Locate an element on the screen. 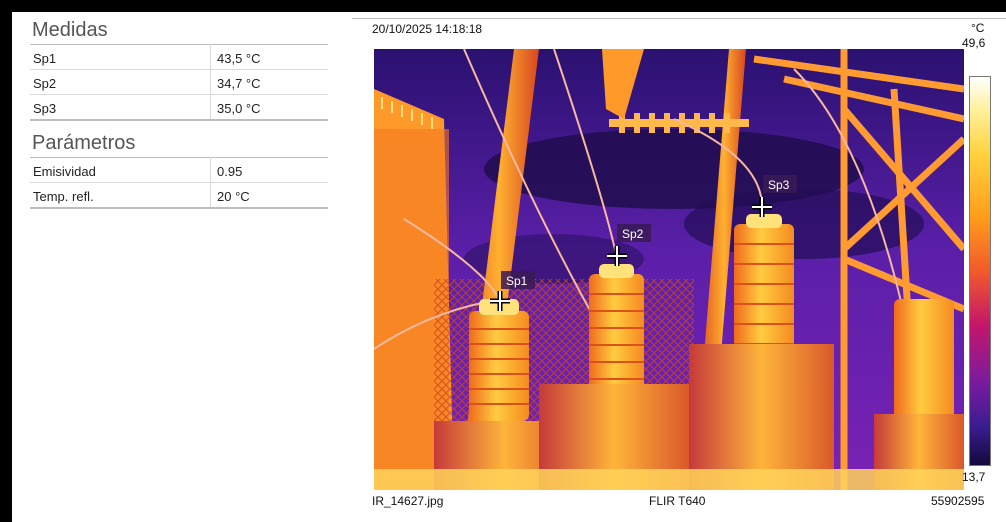 This screenshot has width=1006, height=522. camera-model: FLIR T640 is located at coordinates (677, 501).